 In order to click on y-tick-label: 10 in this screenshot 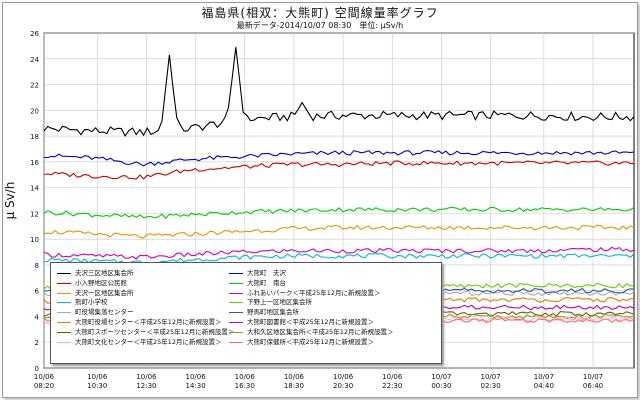, I will do `click(34, 240)`.